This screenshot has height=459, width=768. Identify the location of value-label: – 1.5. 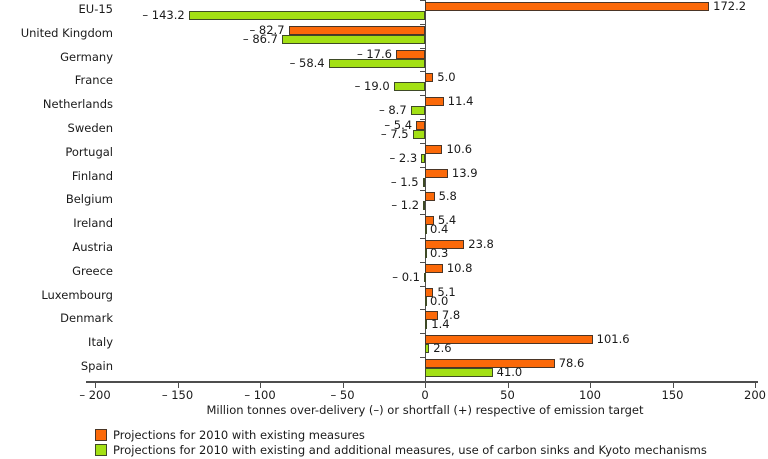
(404, 181).